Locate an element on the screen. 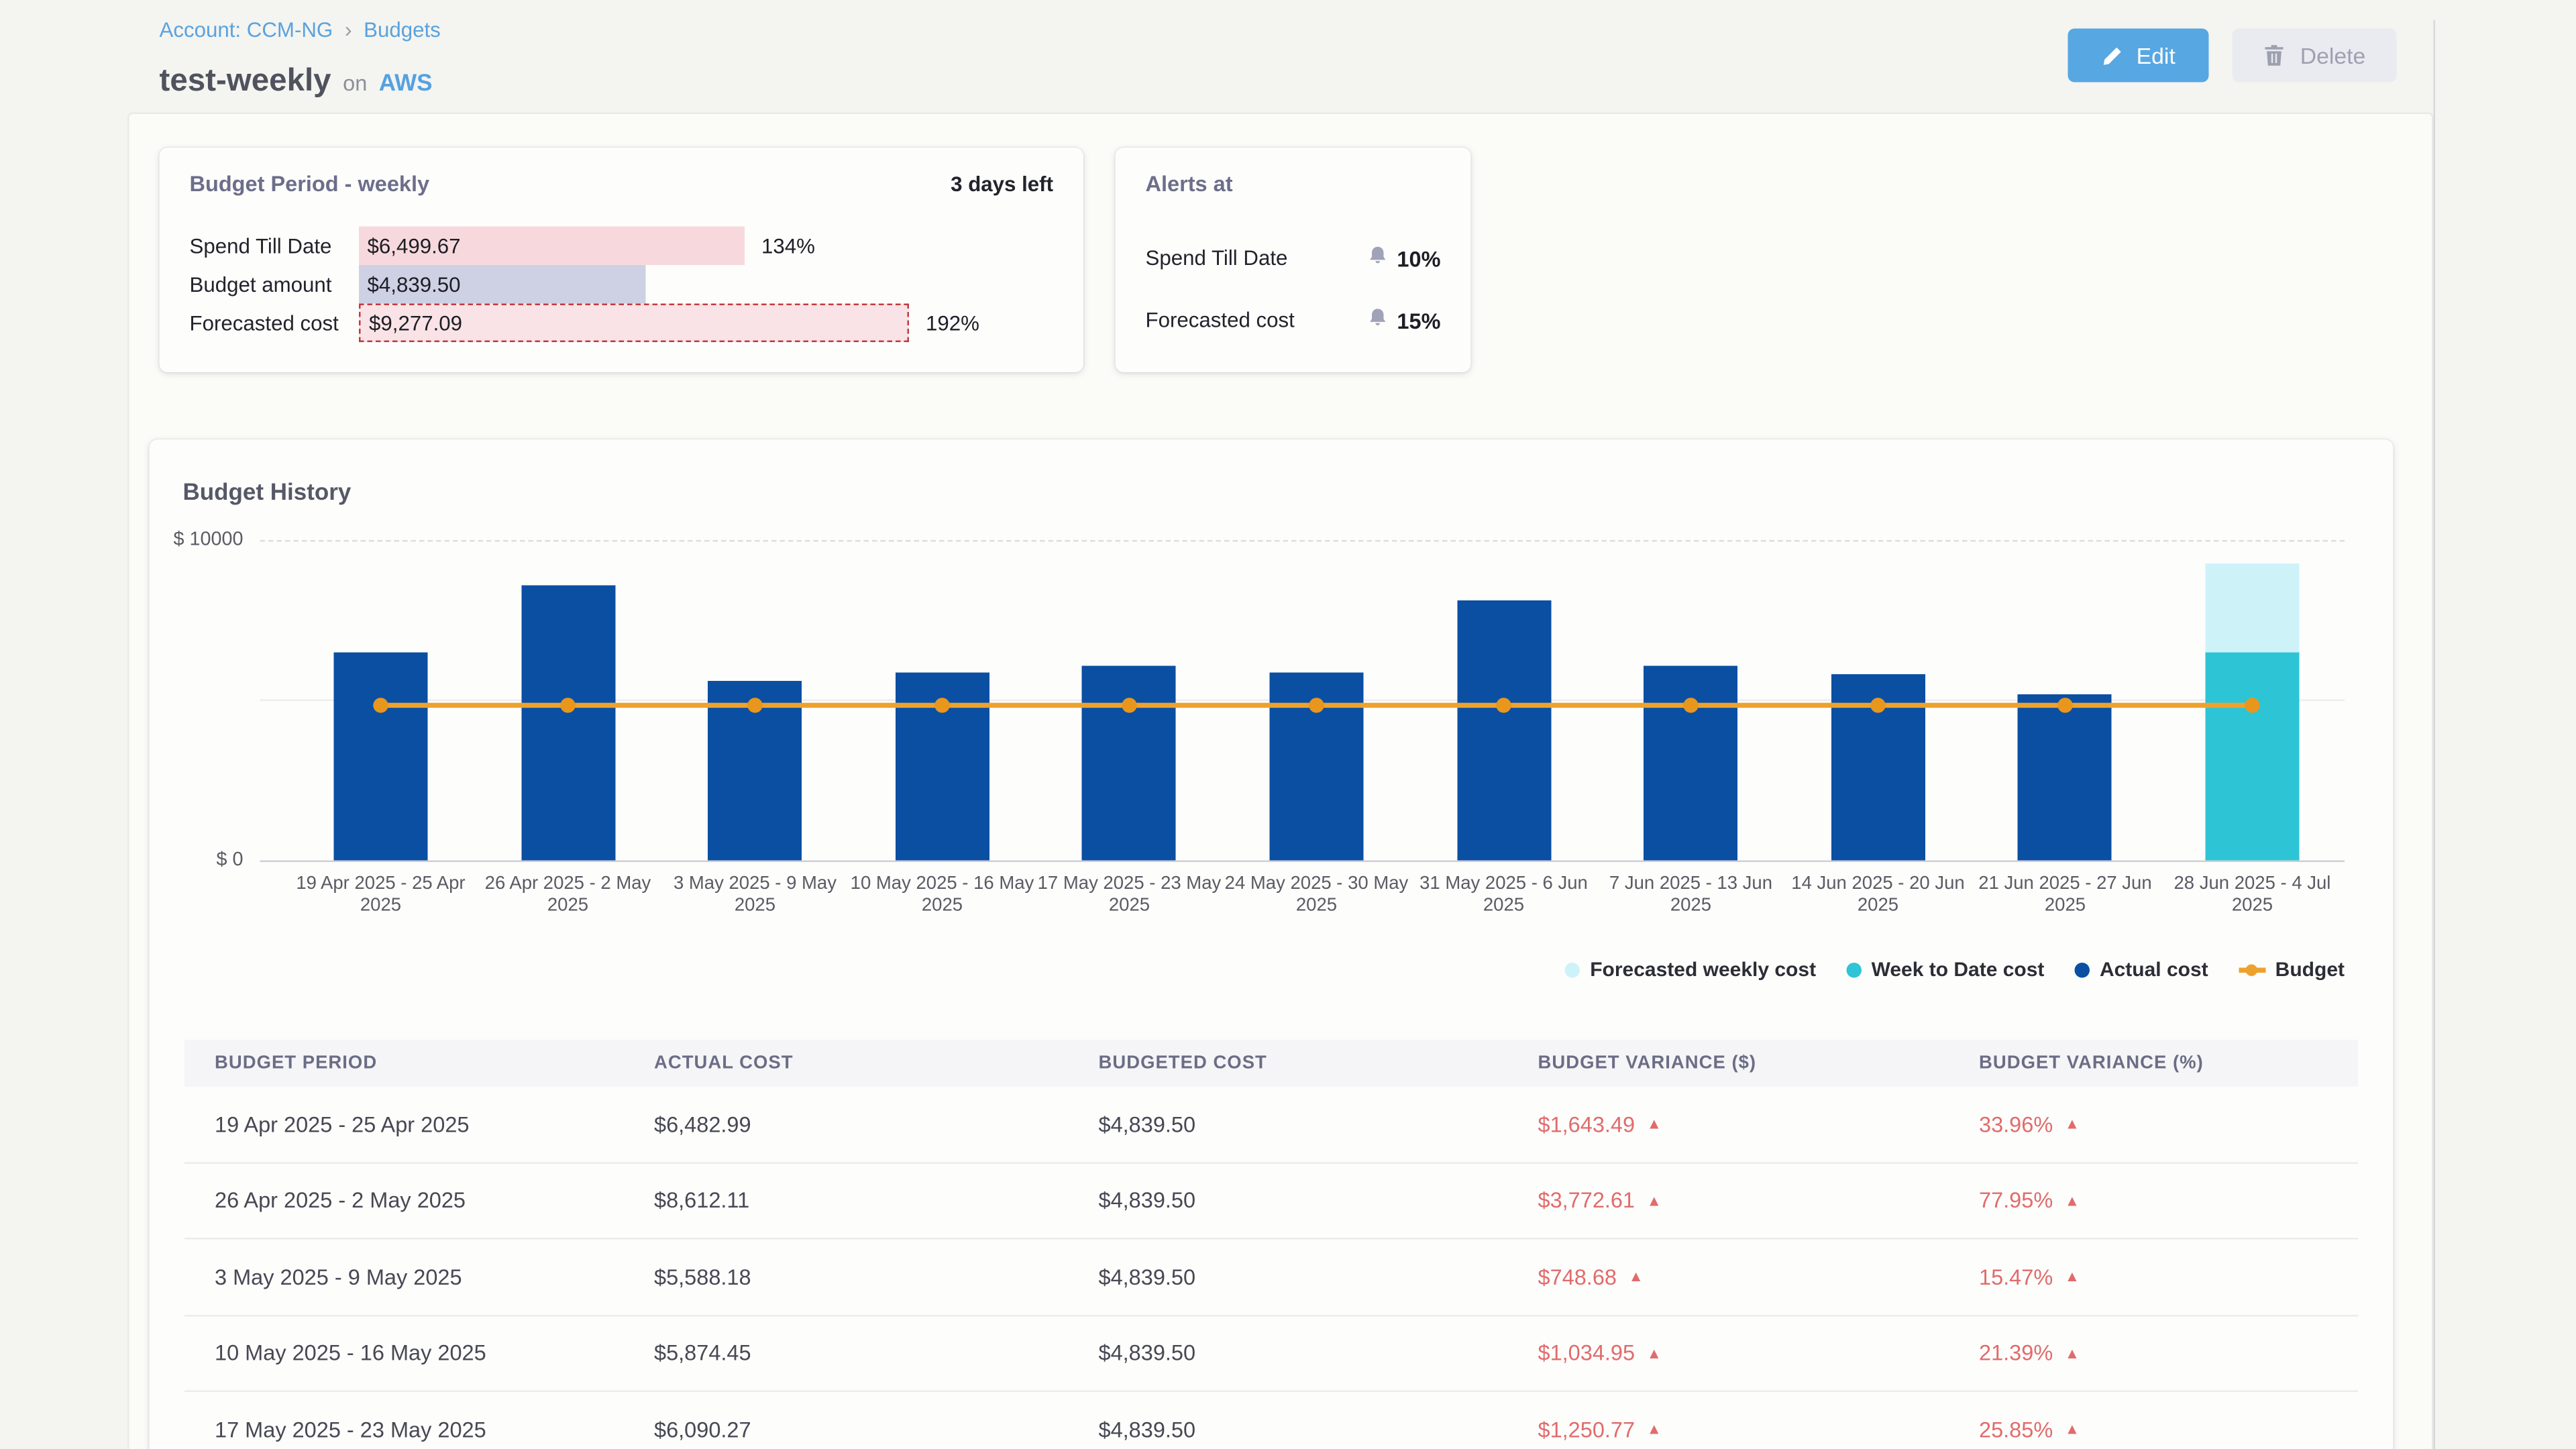 The height and width of the screenshot is (1449, 2576). percent-of-budget-label: 192% is located at coordinates (952, 323).